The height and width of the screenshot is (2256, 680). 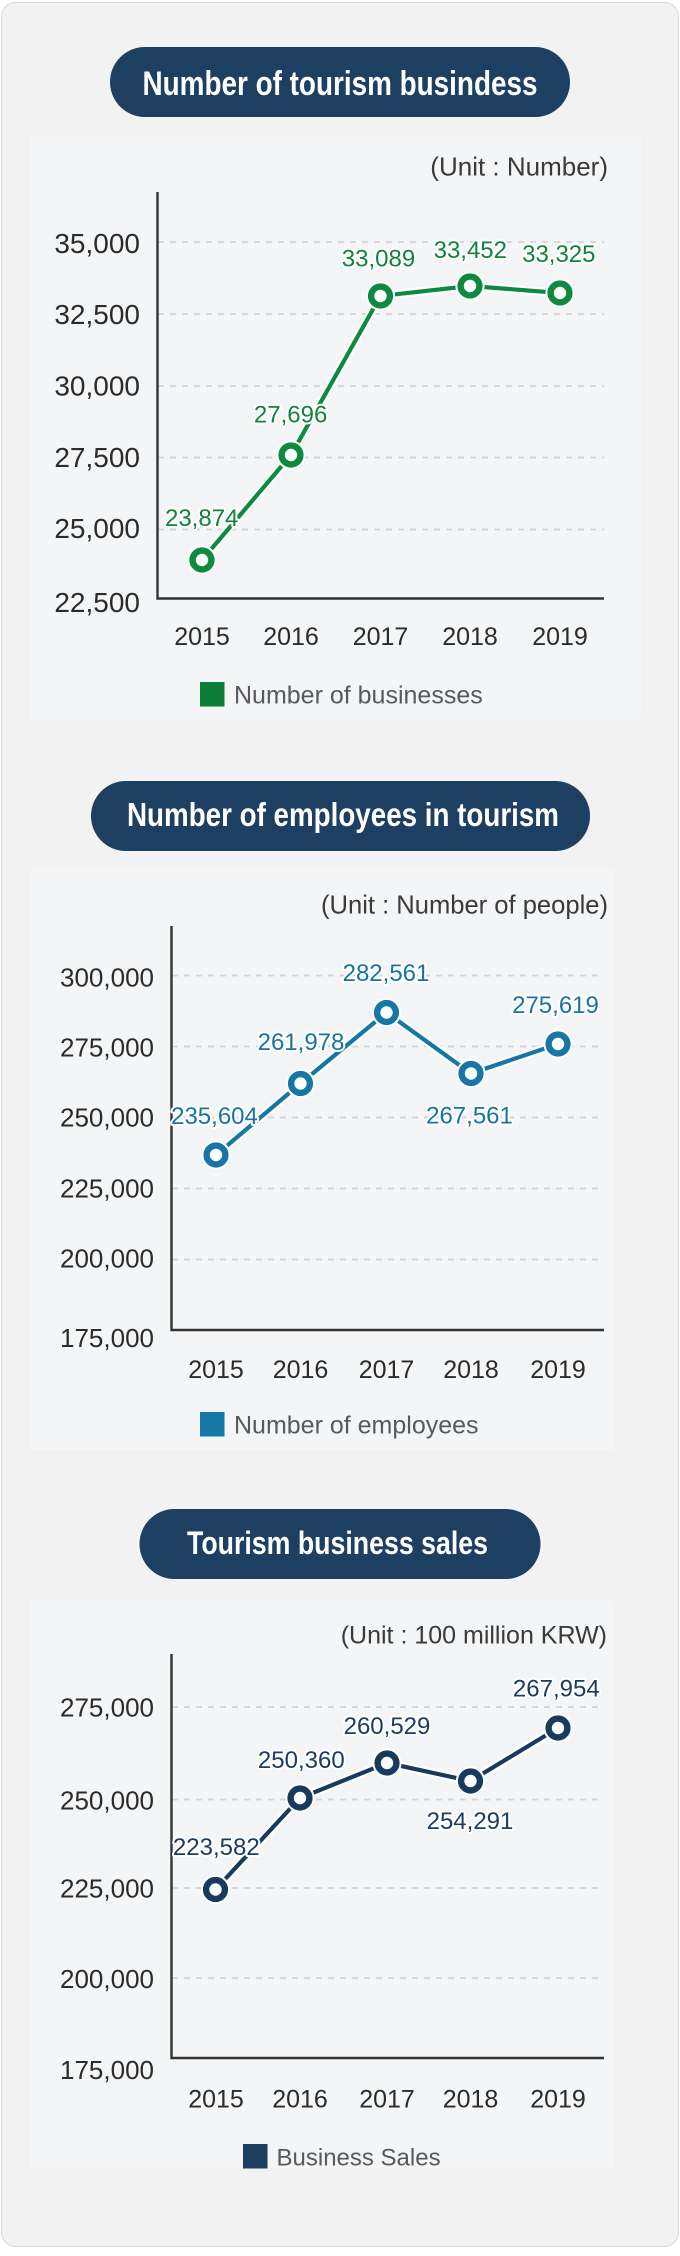 What do you see at coordinates (97, 602) in the screenshot?
I see `svg-text: 22,500` at bounding box center [97, 602].